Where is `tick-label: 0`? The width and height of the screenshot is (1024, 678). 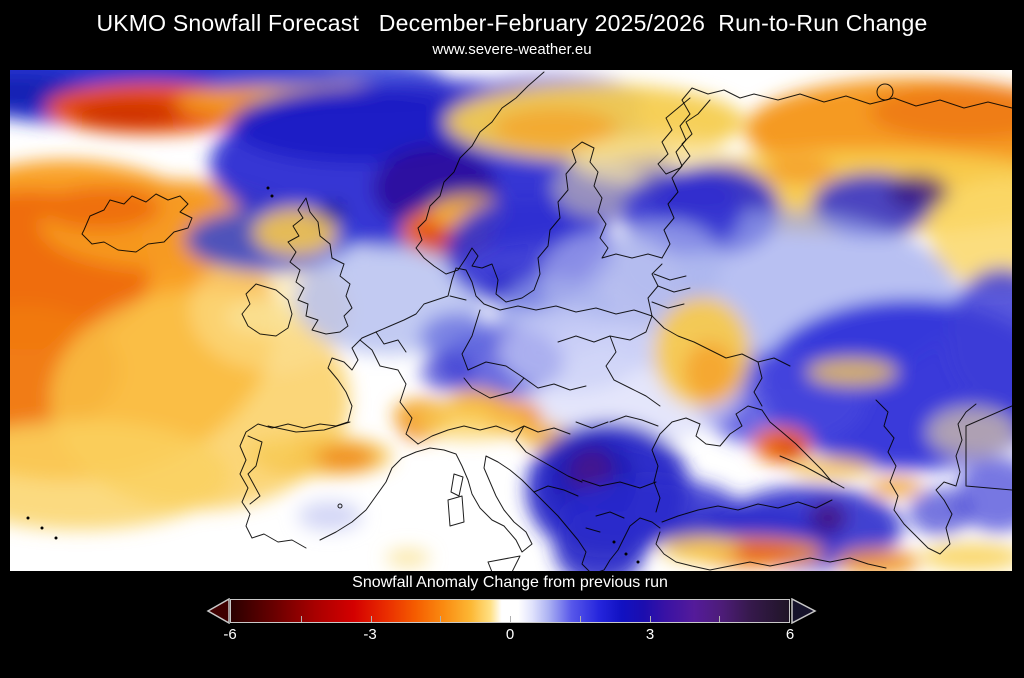
tick-label: 0 is located at coordinates (510, 634).